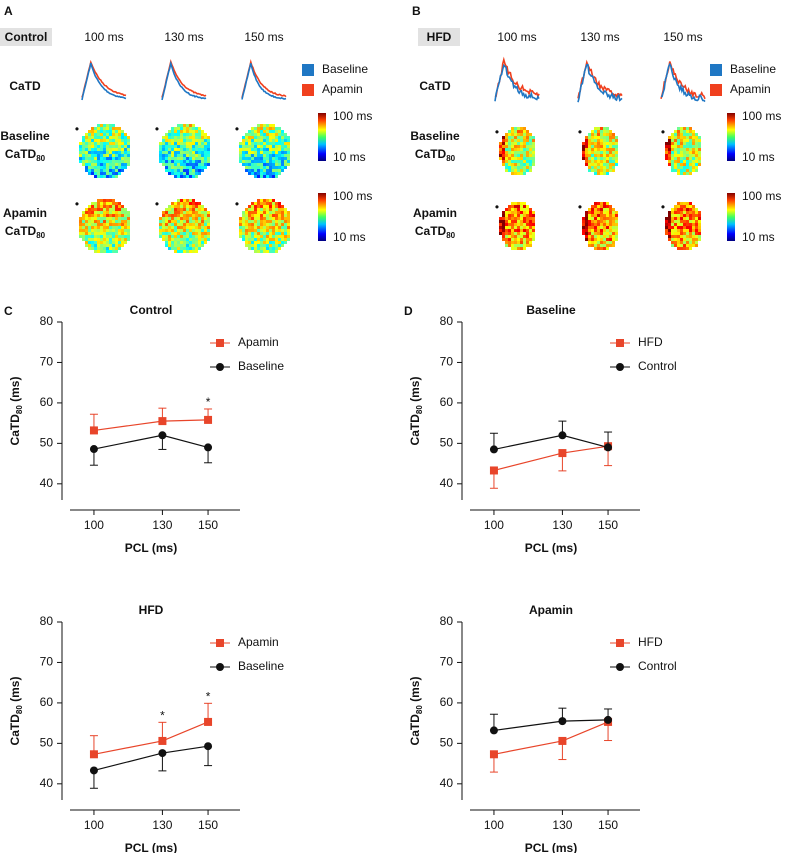  What do you see at coordinates (419, 409) in the screenshot?
I see `y-label-sub: 80` at bounding box center [419, 409].